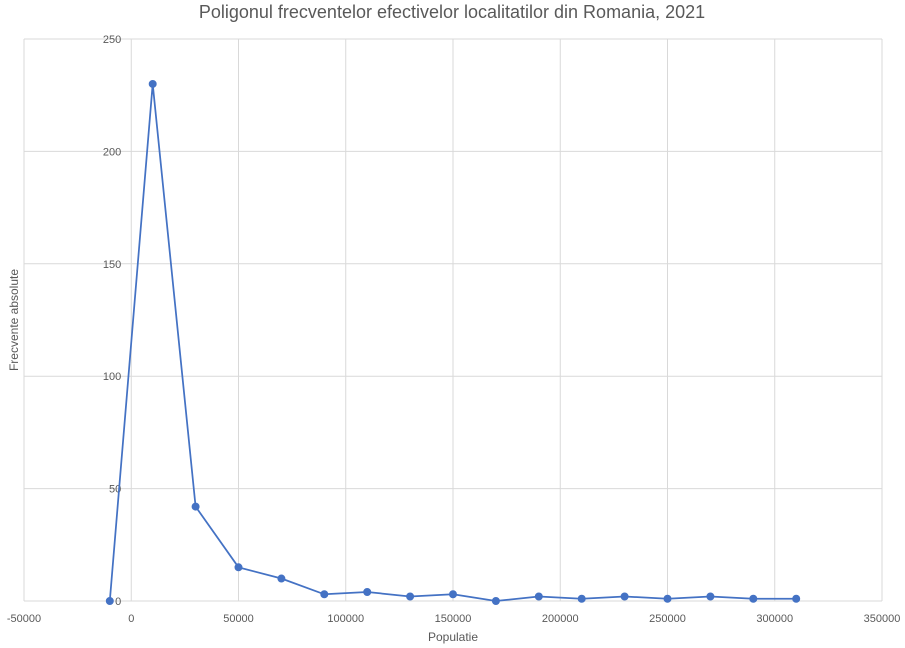 Image resolution: width=905 pixels, height=648 pixels. What do you see at coordinates (774, 619) in the screenshot?
I see `x-tick-label: 300000` at bounding box center [774, 619].